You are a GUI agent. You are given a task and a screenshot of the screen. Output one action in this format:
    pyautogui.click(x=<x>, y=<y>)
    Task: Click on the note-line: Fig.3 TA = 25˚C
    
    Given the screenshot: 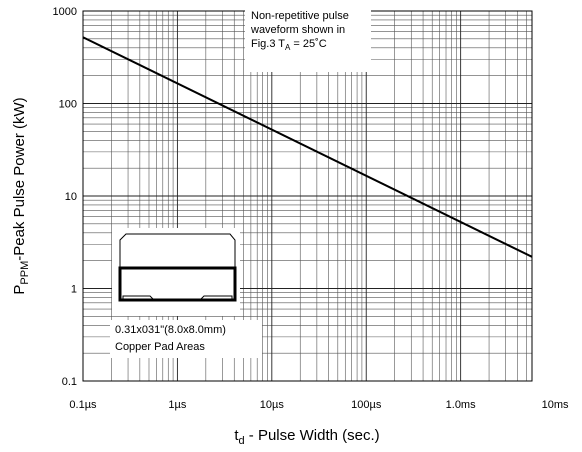 What is the action you would take?
    pyautogui.click(x=289, y=45)
    